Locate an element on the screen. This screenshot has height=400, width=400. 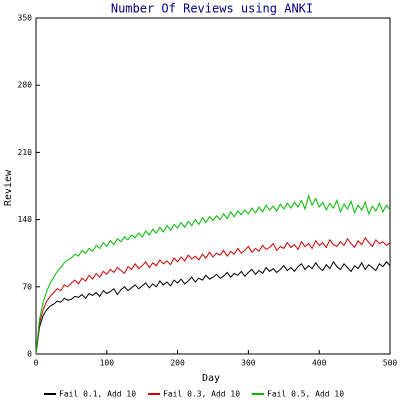
y-tick-label: 0 is located at coordinates (29, 354).